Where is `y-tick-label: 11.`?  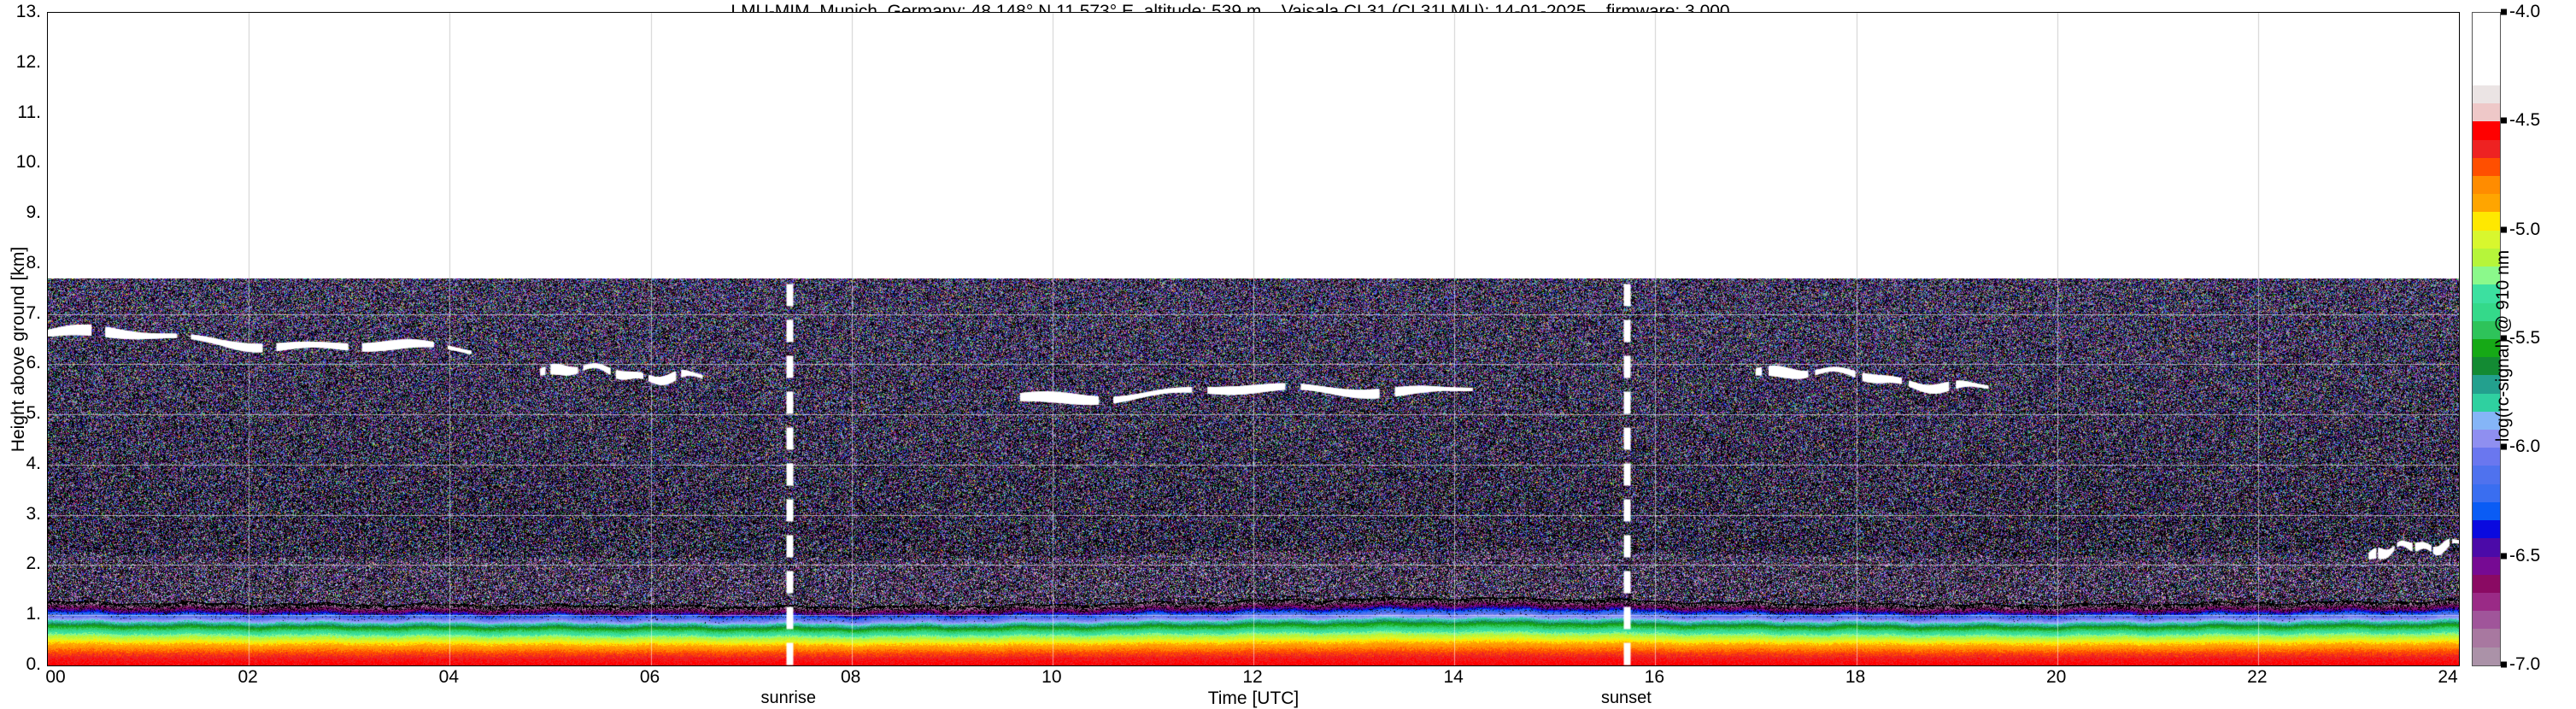
y-tick-label: 11. is located at coordinates (29, 112).